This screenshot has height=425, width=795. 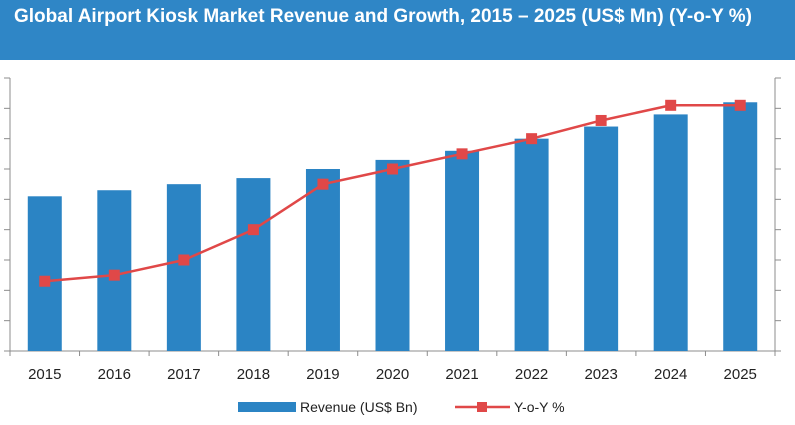 What do you see at coordinates (44, 374) in the screenshot?
I see `x-tick-label: 2015` at bounding box center [44, 374].